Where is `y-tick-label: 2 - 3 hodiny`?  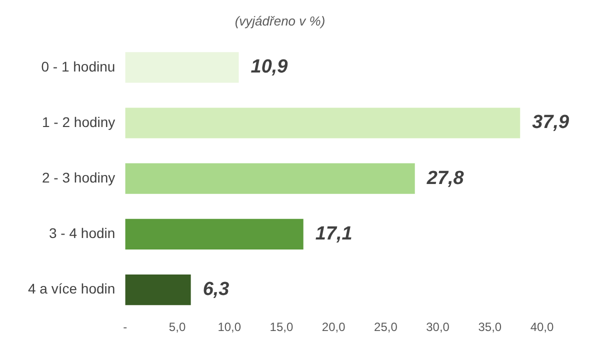 y-tick-label: 2 - 3 hodiny is located at coordinates (79, 177).